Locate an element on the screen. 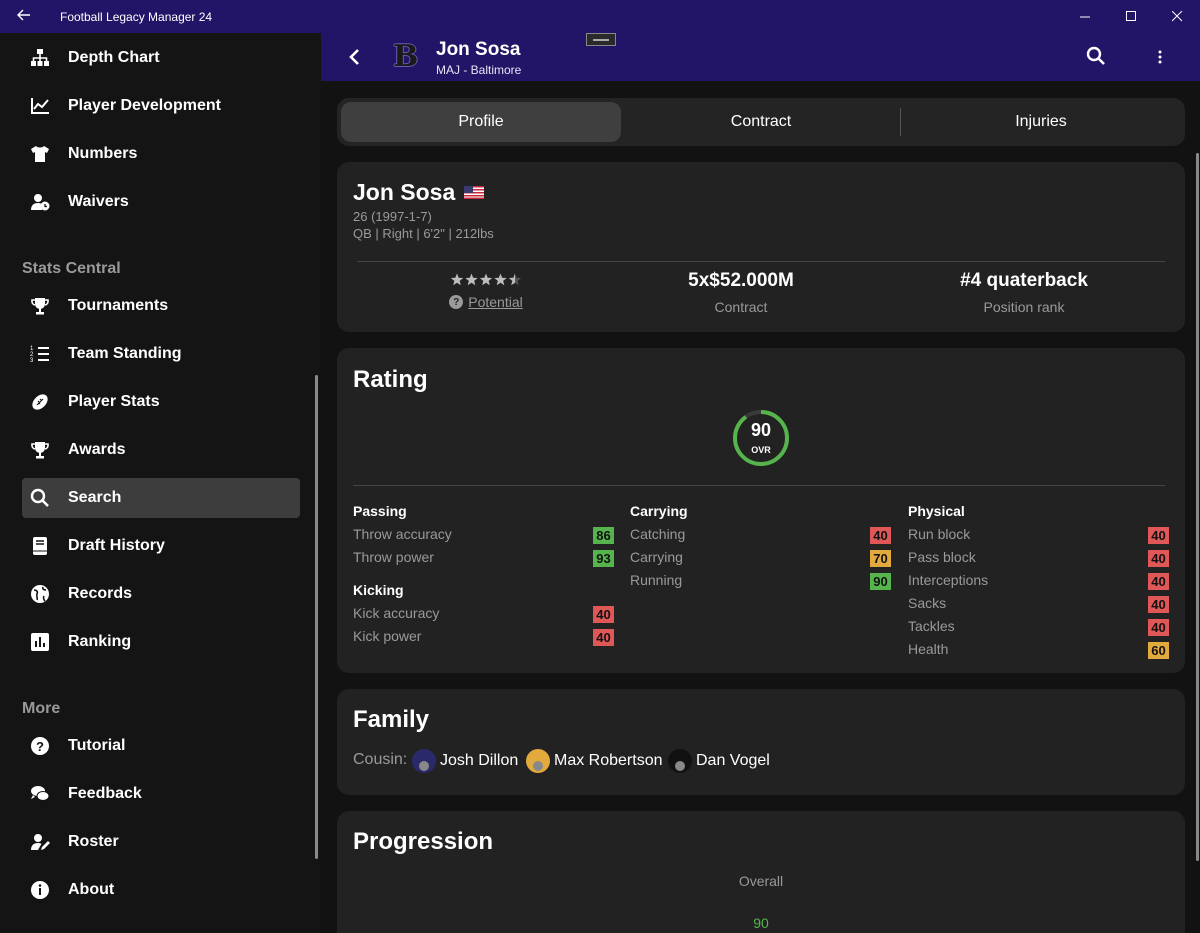 The height and width of the screenshot is (933, 1200). relative-josh-dillon: Josh Dillon is located at coordinates (465, 761).